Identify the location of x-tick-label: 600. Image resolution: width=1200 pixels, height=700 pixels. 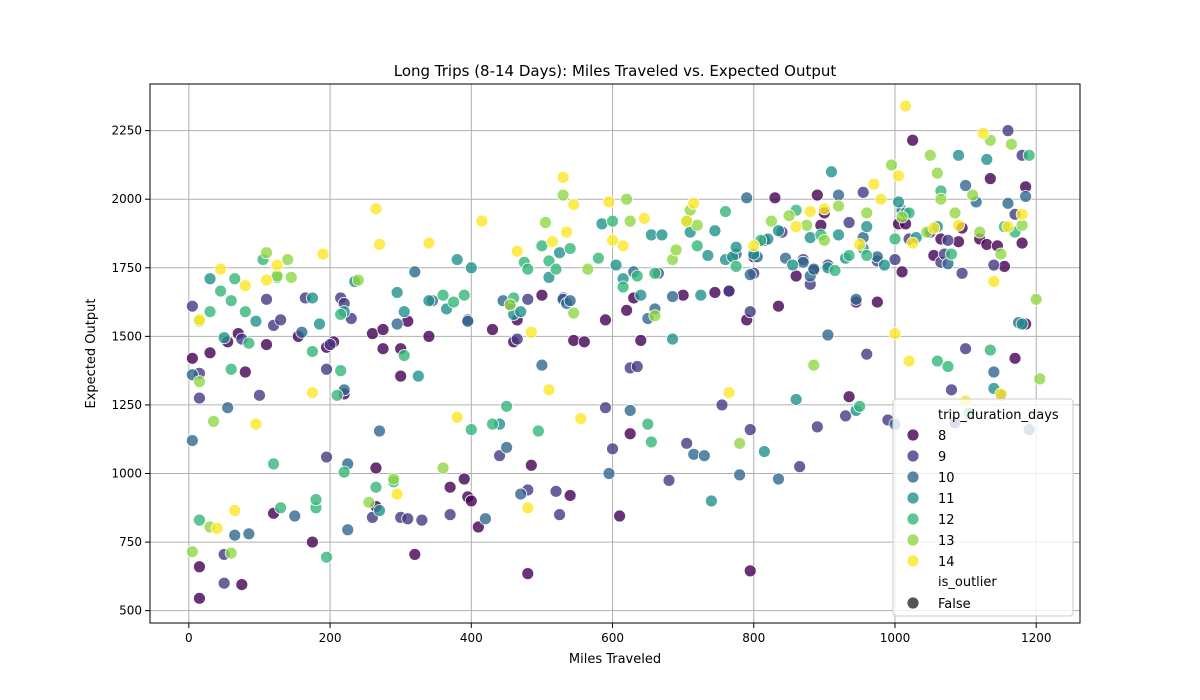
(612, 638).